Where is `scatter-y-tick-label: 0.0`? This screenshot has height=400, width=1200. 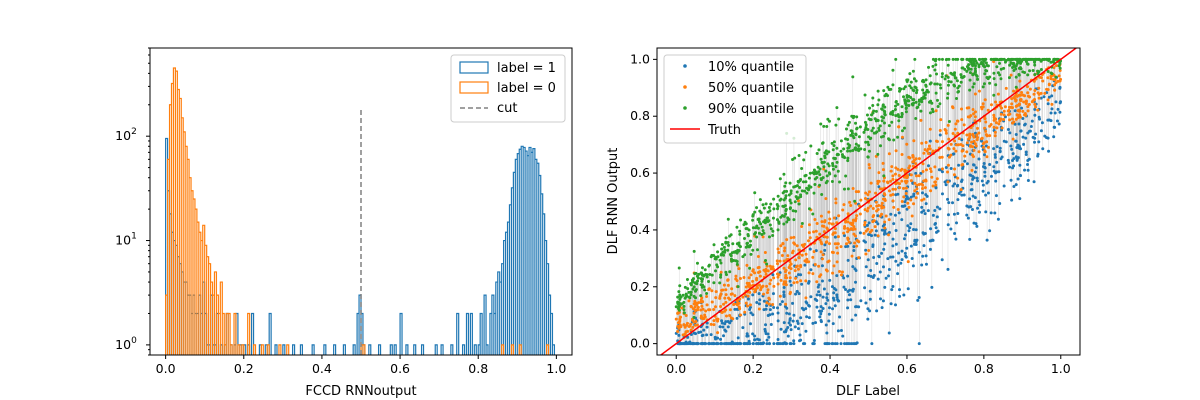 scatter-y-tick-label: 0.0 is located at coordinates (640, 343).